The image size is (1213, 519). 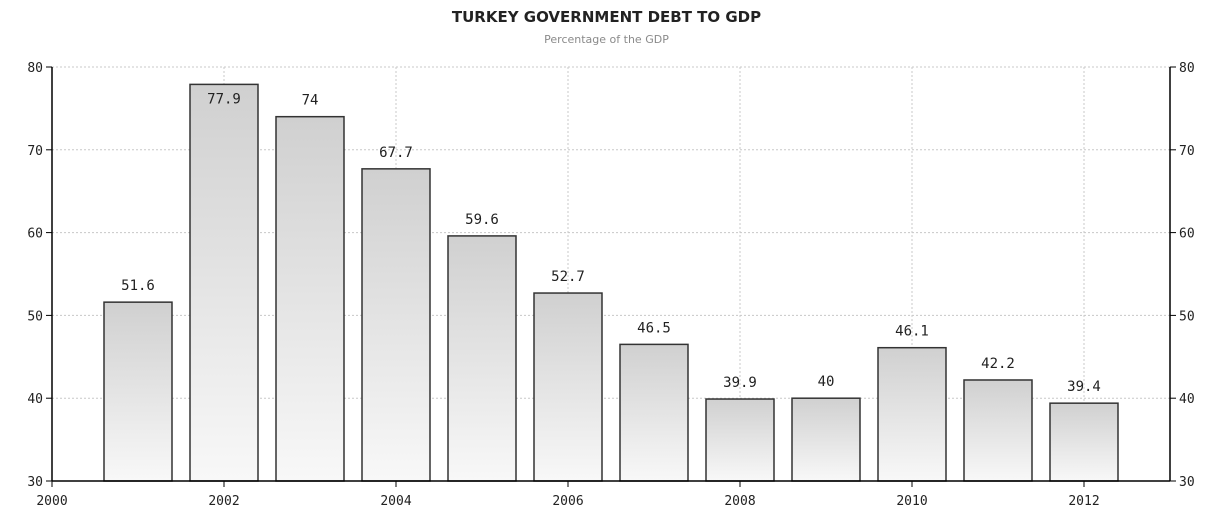 What do you see at coordinates (654, 328) in the screenshot?
I see `data-label-2007: 46.5` at bounding box center [654, 328].